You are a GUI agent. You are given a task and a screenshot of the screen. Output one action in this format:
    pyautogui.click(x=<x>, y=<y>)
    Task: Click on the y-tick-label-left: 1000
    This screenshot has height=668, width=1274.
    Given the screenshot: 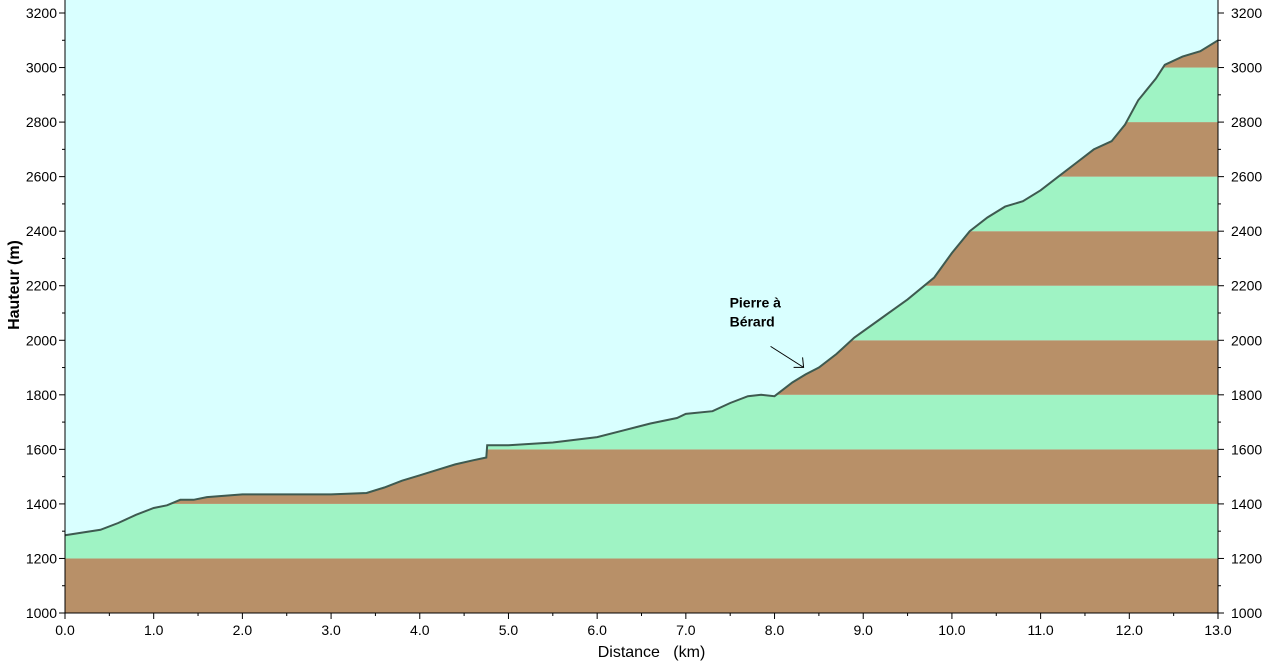 What is the action you would take?
    pyautogui.click(x=41, y=613)
    